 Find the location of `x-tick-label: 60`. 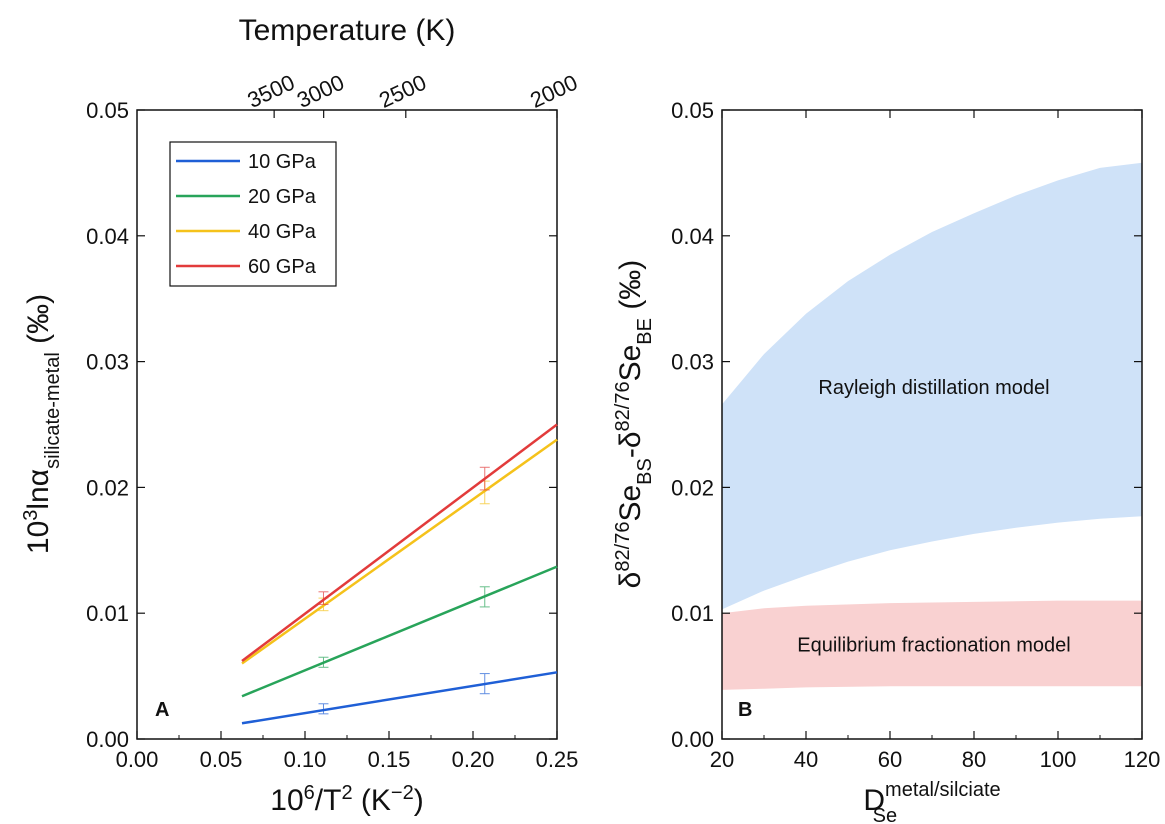

x-tick-label: 60 is located at coordinates (890, 759).